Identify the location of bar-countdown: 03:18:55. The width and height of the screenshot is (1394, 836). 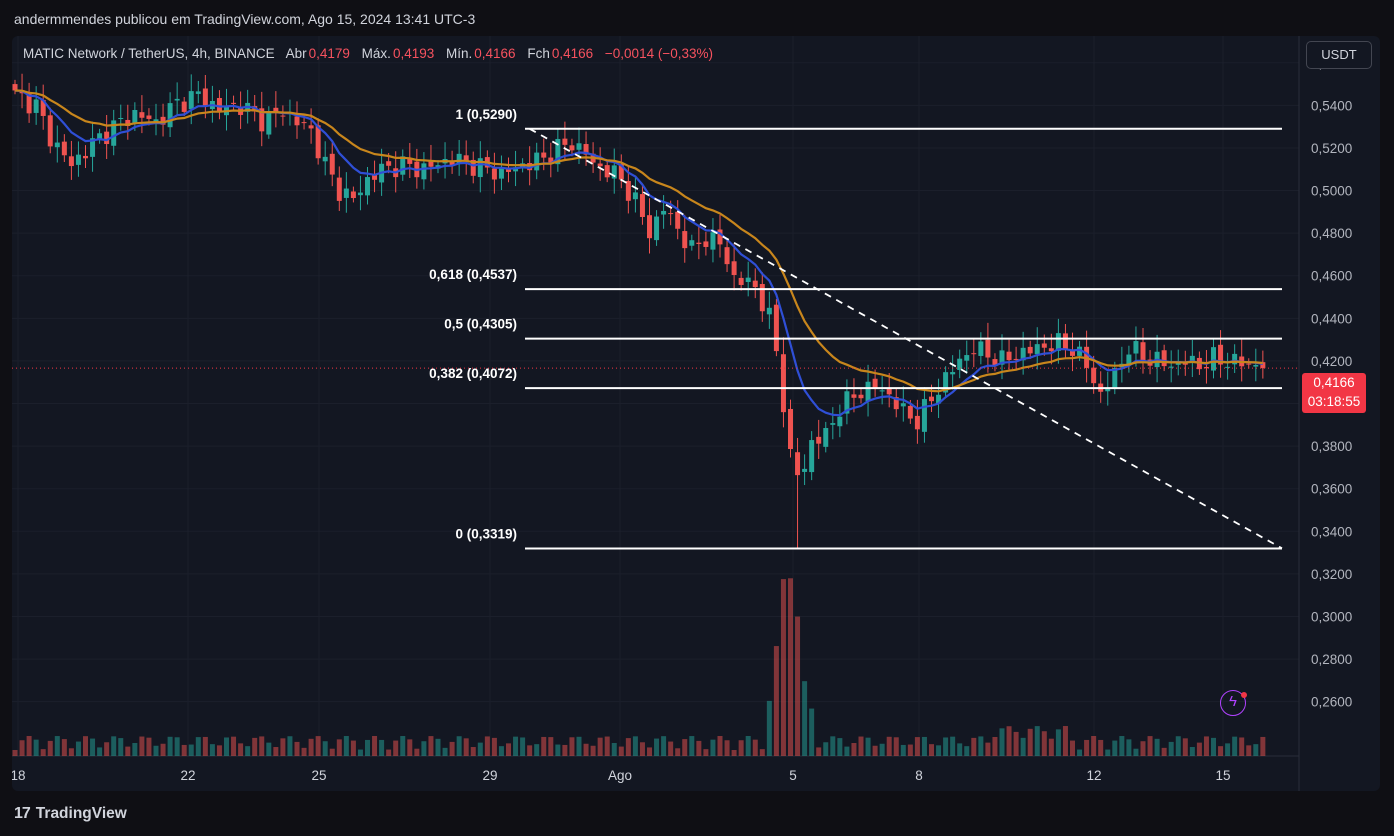
(1334, 401).